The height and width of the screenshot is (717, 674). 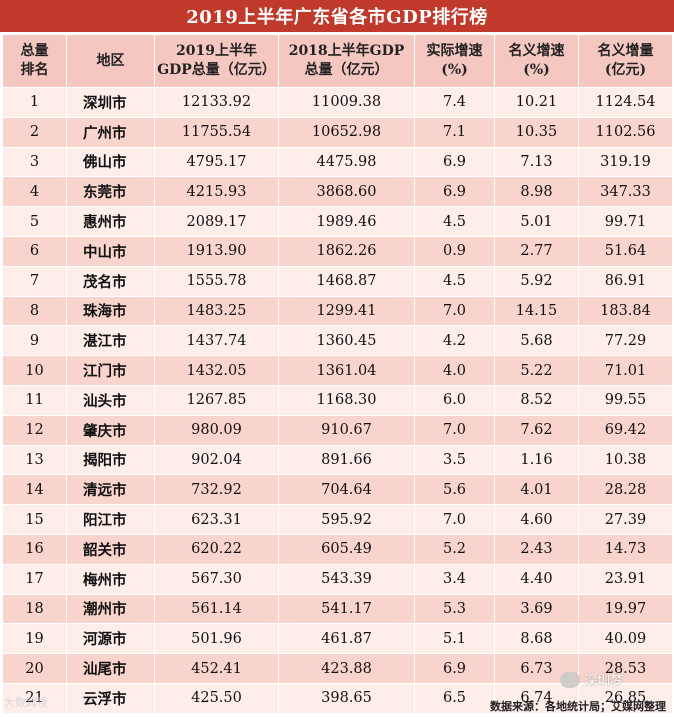 What do you see at coordinates (34, 609) in the screenshot?
I see `cell-rank: 18` at bounding box center [34, 609].